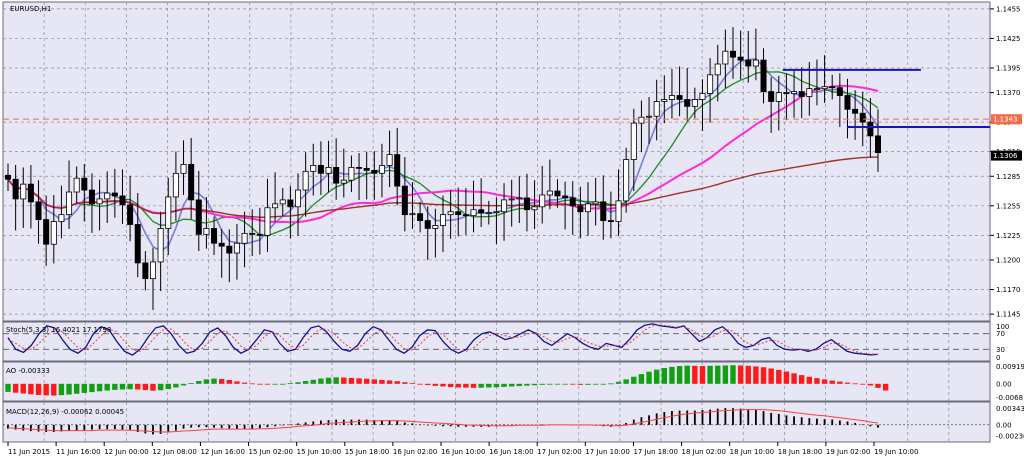 The height and width of the screenshot is (461, 1024). What do you see at coordinates (1008, 68) in the screenshot?
I see `price-tick-label: 1.1395` at bounding box center [1008, 68].